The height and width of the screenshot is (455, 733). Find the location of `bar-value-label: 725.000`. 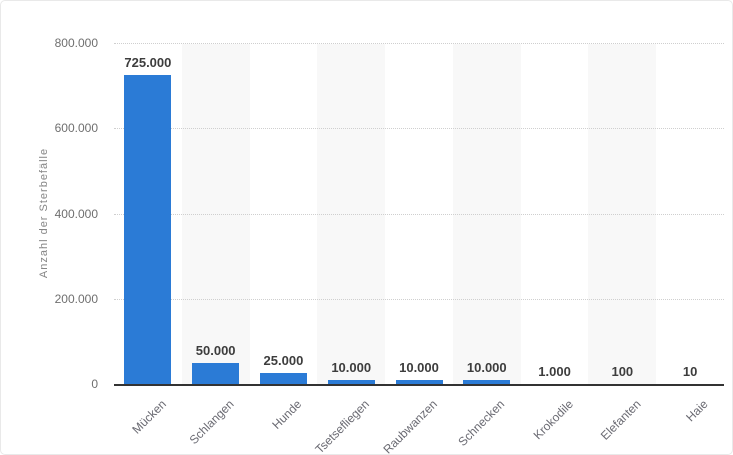

bar-value-label: 725.000 is located at coordinates (148, 62).